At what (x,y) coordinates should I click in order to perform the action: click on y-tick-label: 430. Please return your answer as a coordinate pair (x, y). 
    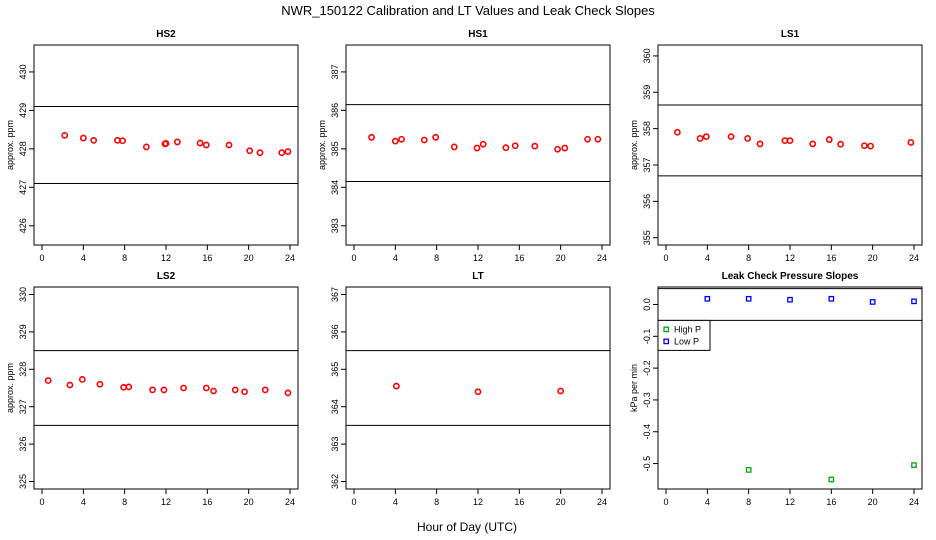
    Looking at the image, I should click on (23, 71).